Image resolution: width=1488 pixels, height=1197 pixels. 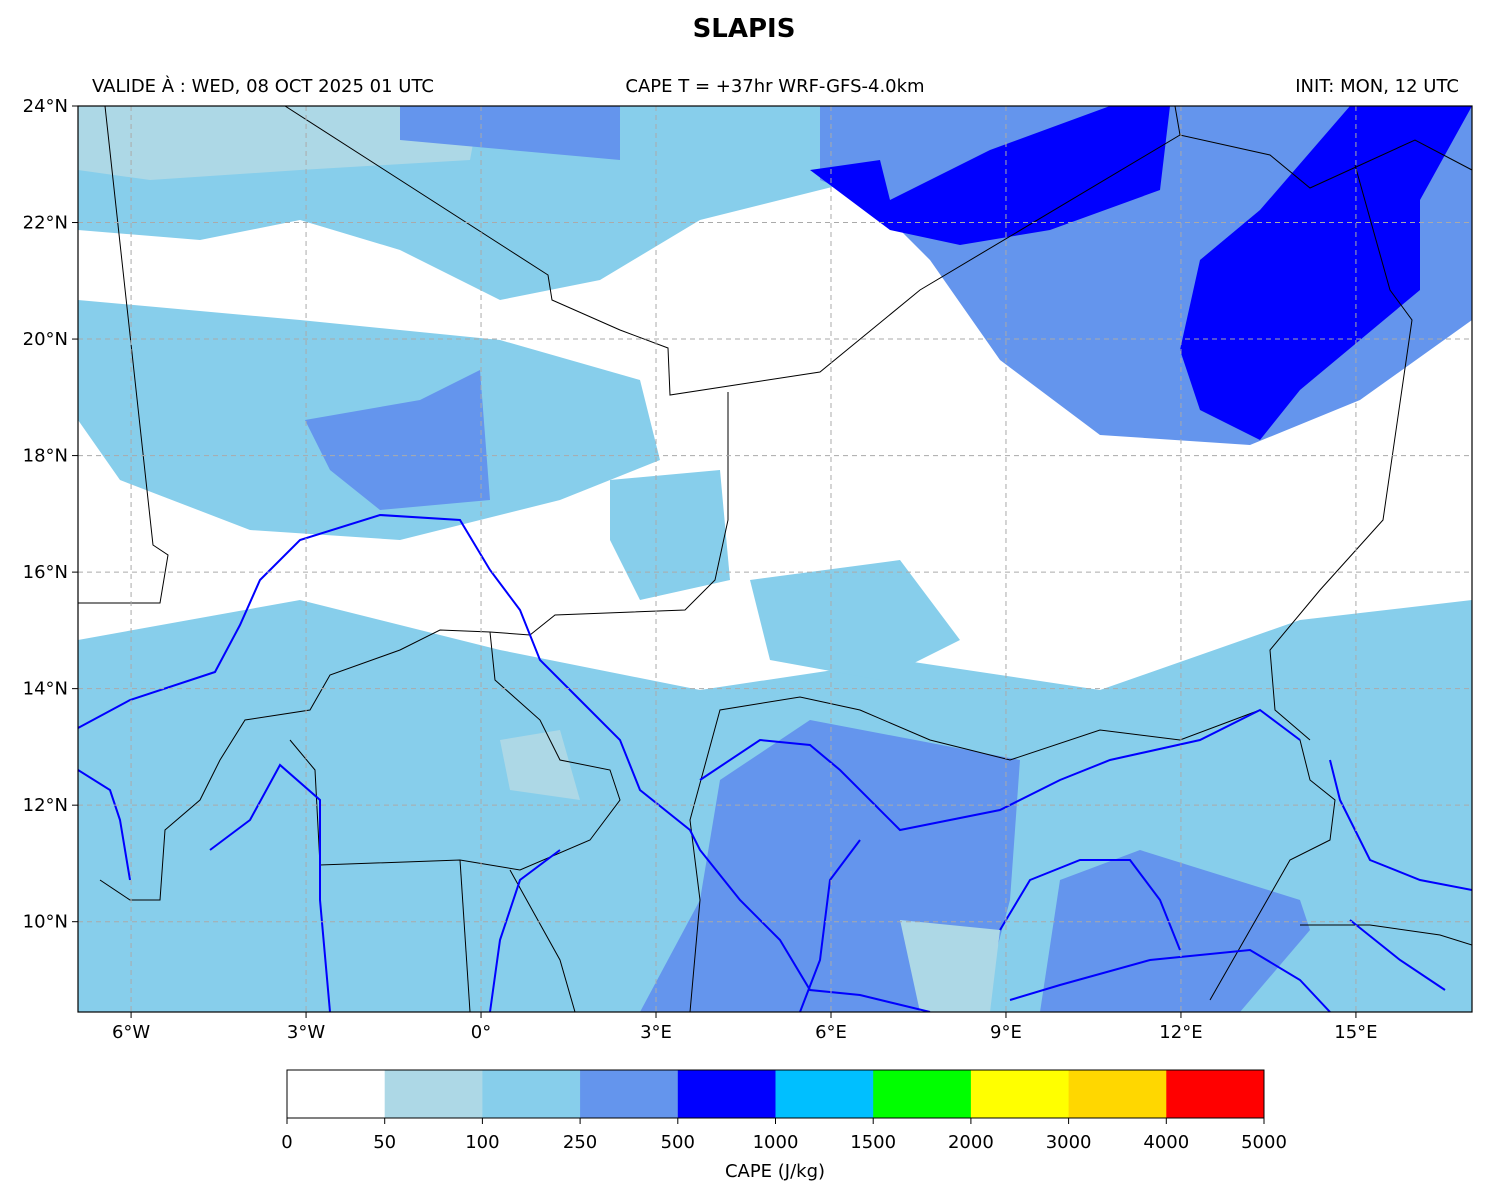 I want to click on y-tick-label: 20°N, so click(x=45, y=339).